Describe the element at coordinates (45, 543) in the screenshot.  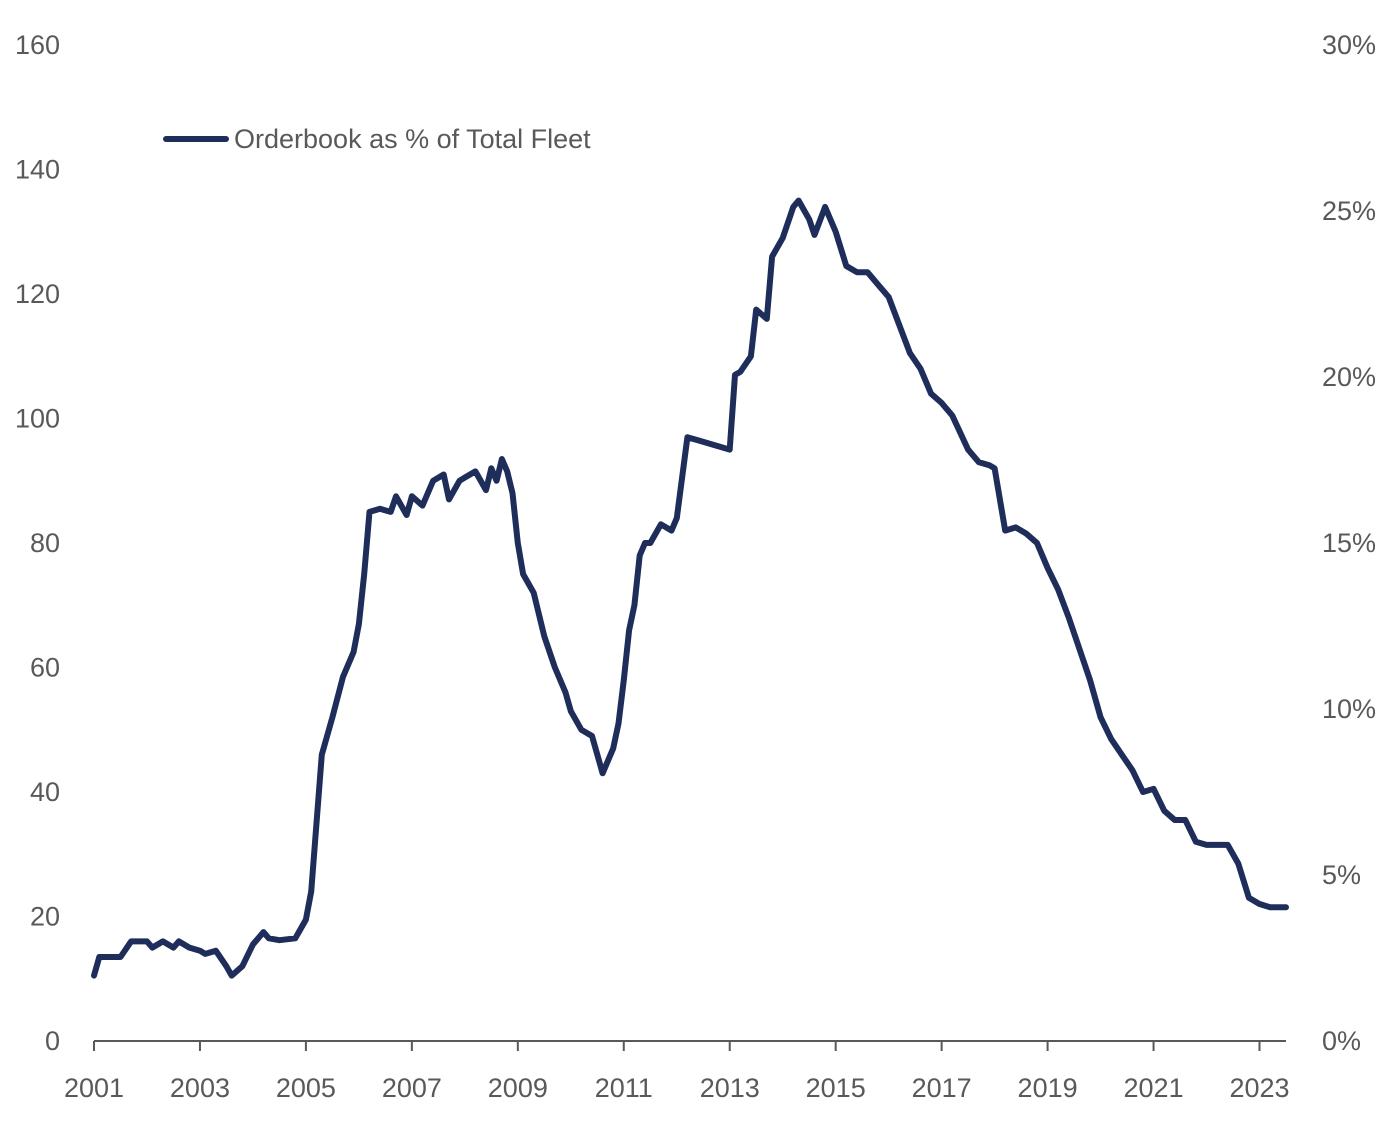
I see `y-tick-label: 80` at that location.